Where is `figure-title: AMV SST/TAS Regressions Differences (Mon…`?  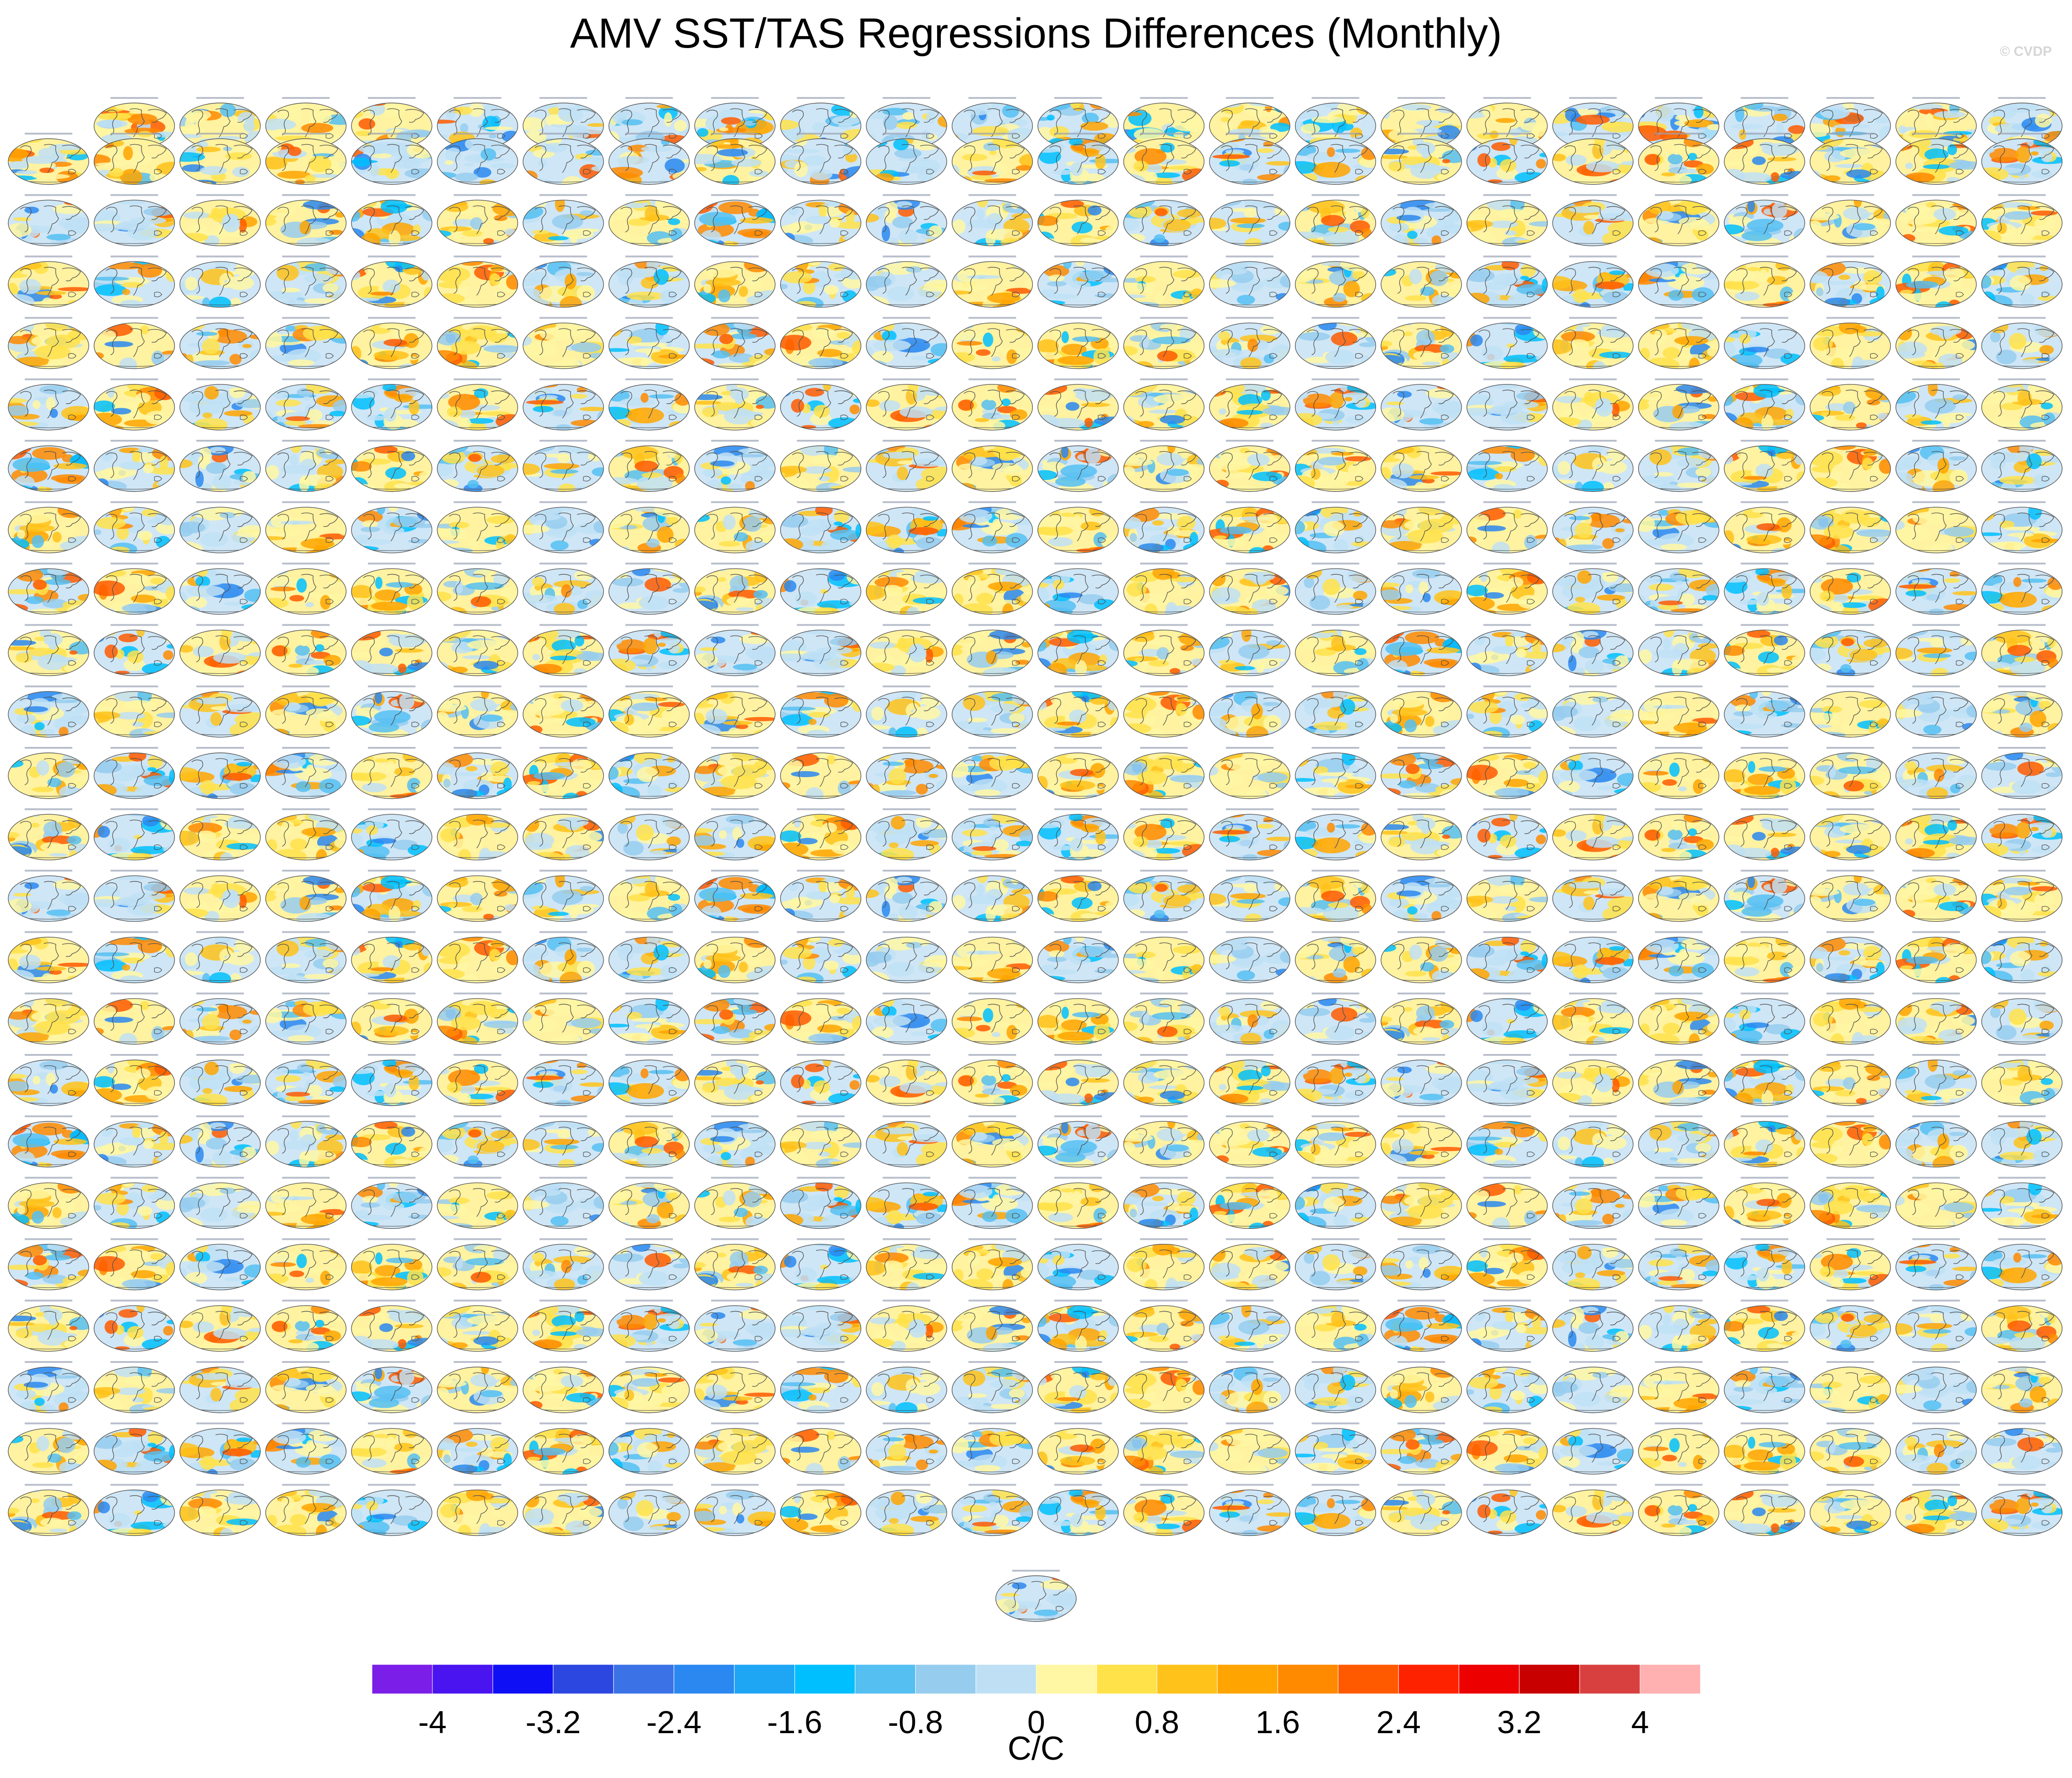
figure-title: AMV SST/TAS Regressions Differences (Mon… is located at coordinates (1036, 33).